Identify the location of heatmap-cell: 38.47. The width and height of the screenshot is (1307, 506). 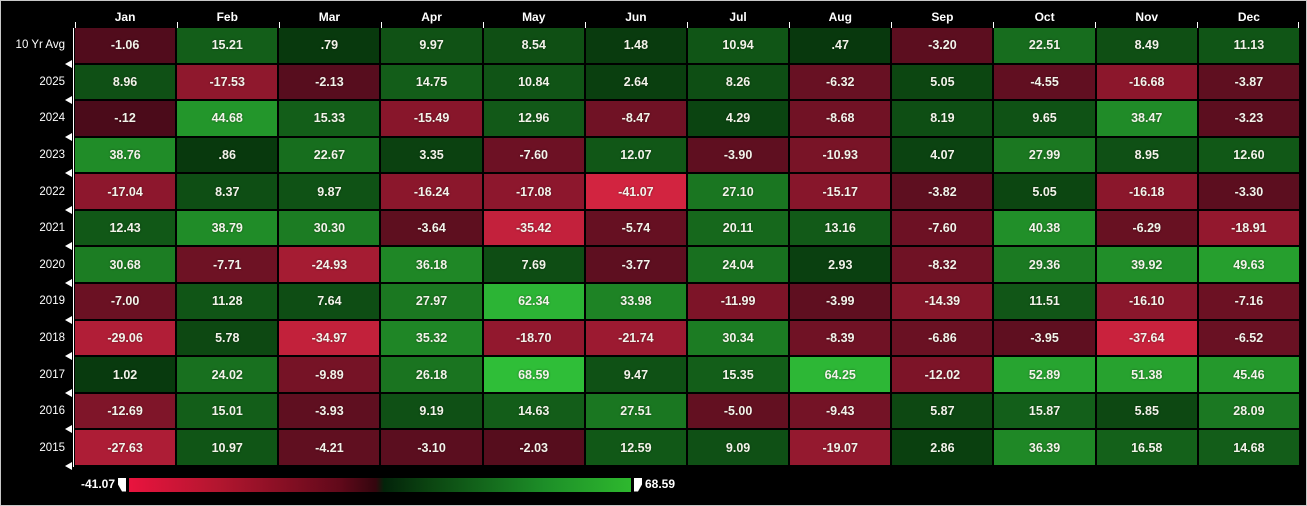
(1146, 118).